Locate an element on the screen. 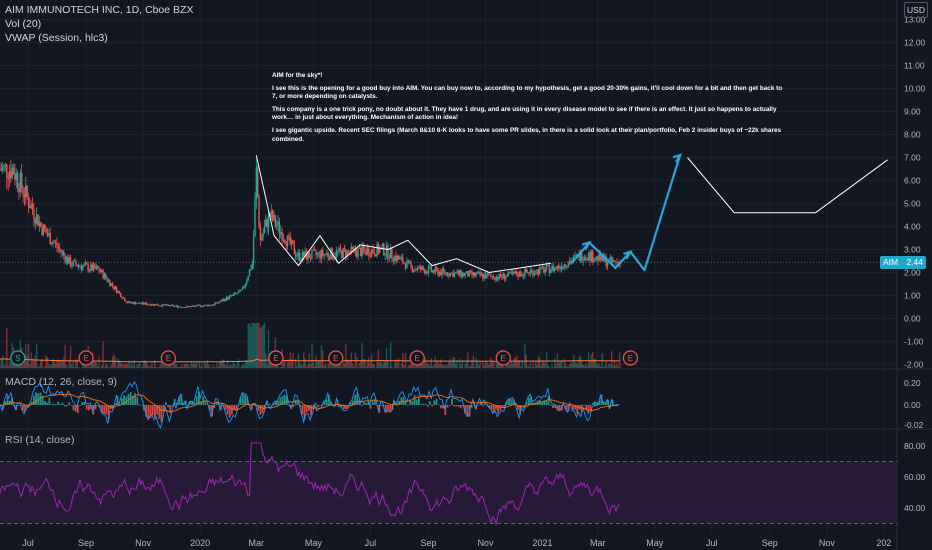 This screenshot has height=550, width=932. rsi-legend: RSI (14, close) is located at coordinates (40, 440).